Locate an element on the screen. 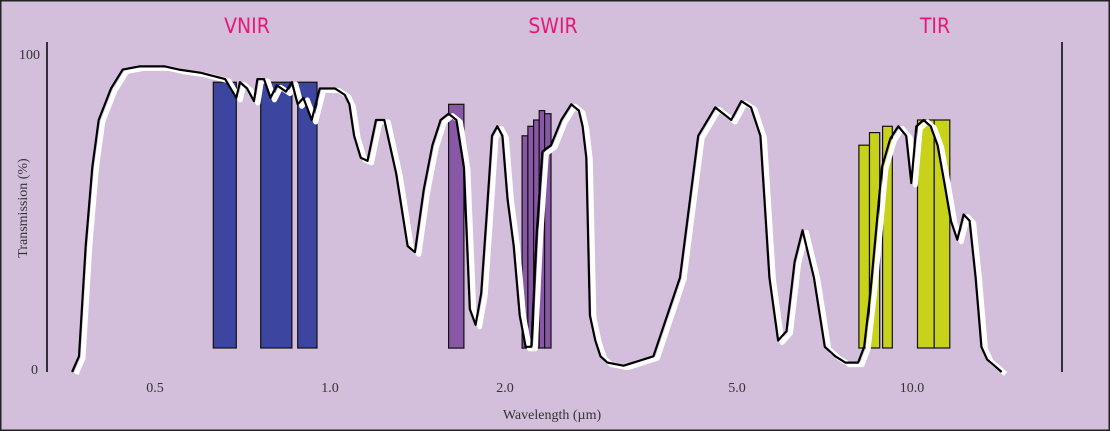 The width and height of the screenshot is (1110, 431). region-label-vnir: VNIR is located at coordinates (247, 26).